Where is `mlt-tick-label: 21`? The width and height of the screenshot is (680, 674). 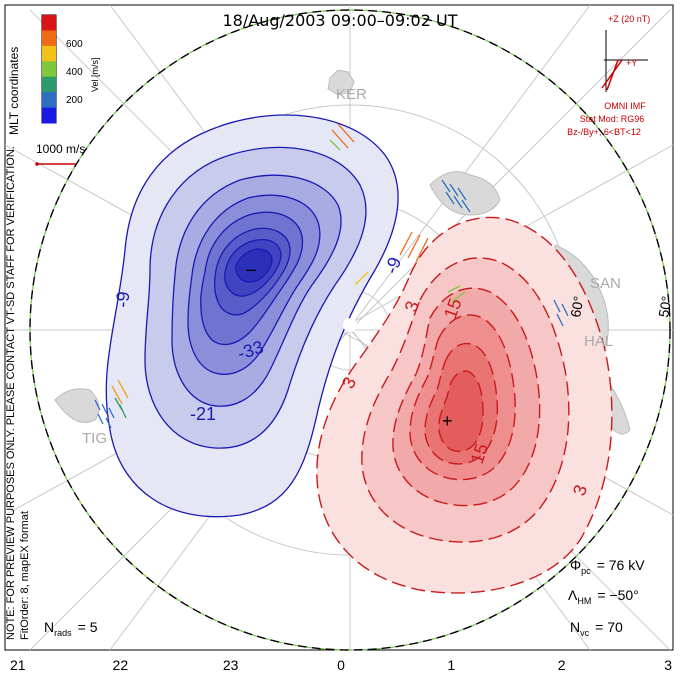
mlt-tick-label: 21 is located at coordinates (18, 665).